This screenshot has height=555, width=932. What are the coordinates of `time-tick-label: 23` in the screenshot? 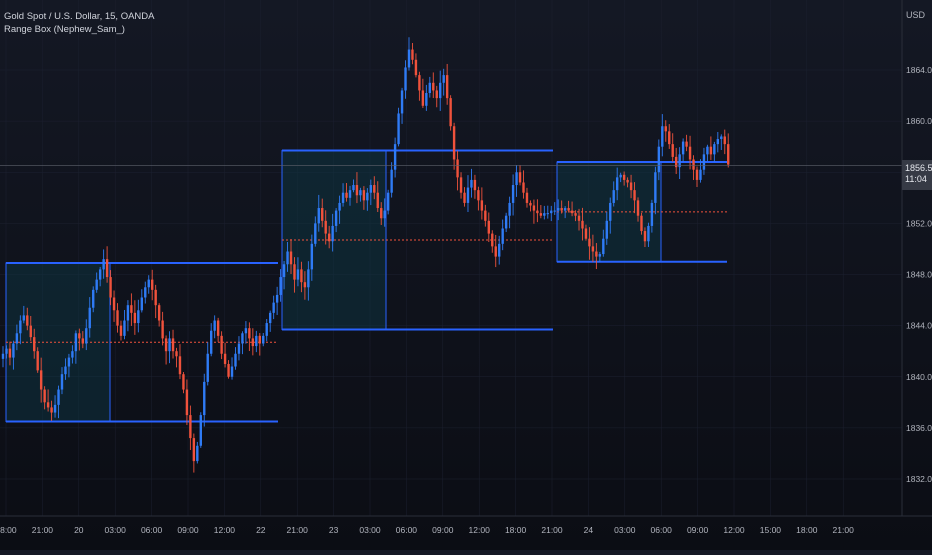 It's located at (334, 530).